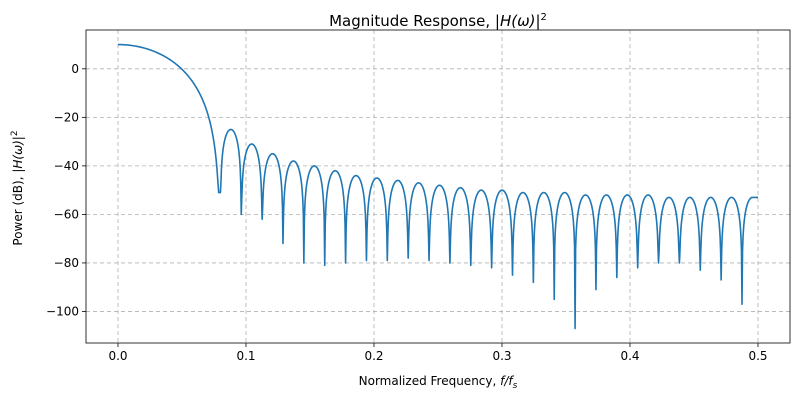 The height and width of the screenshot is (400, 800). Describe the element at coordinates (66, 214) in the screenshot. I see `y-tick-label: −60` at that location.